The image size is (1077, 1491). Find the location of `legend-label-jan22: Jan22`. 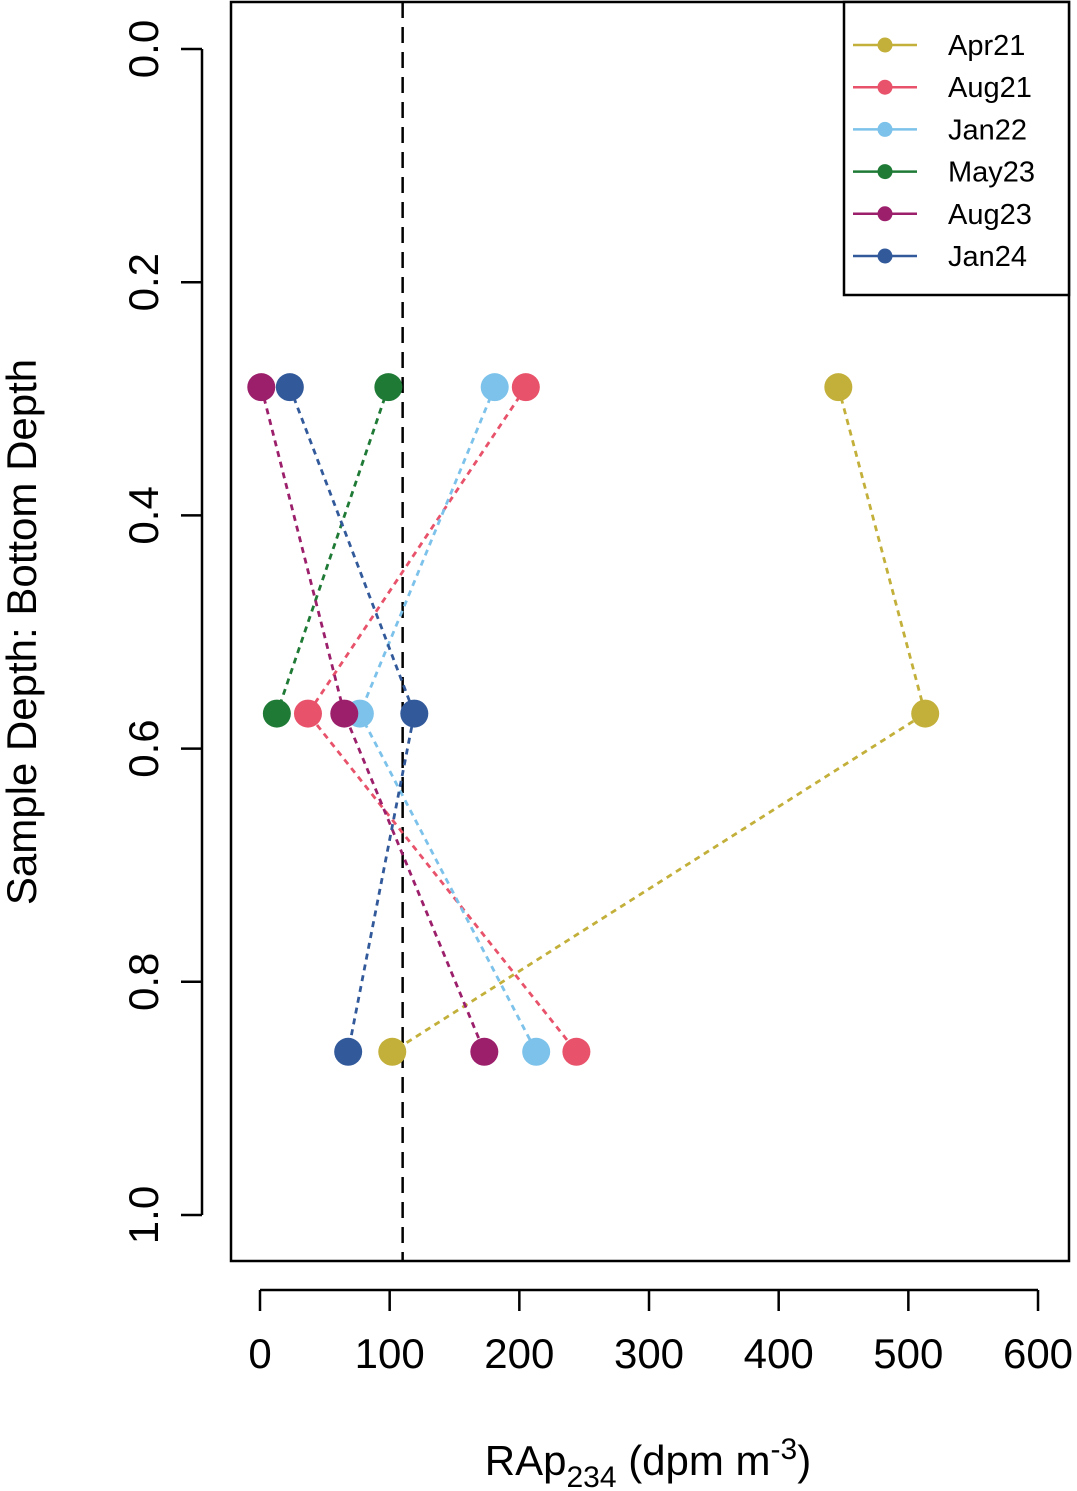

legend-label-jan22: Jan22 is located at coordinates (987, 130).